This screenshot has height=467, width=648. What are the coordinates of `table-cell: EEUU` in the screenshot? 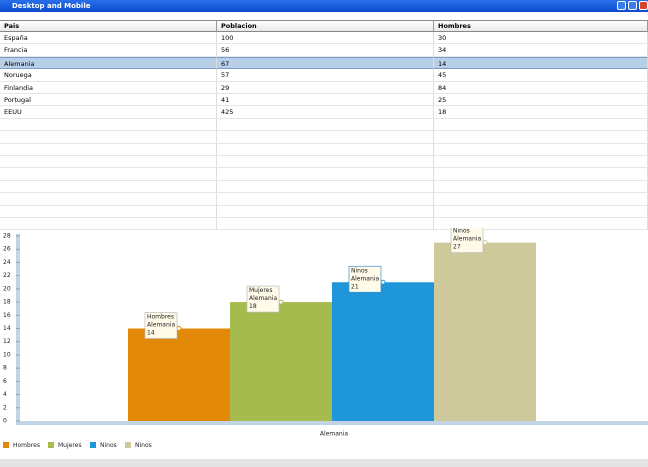 It's located at (108, 112).